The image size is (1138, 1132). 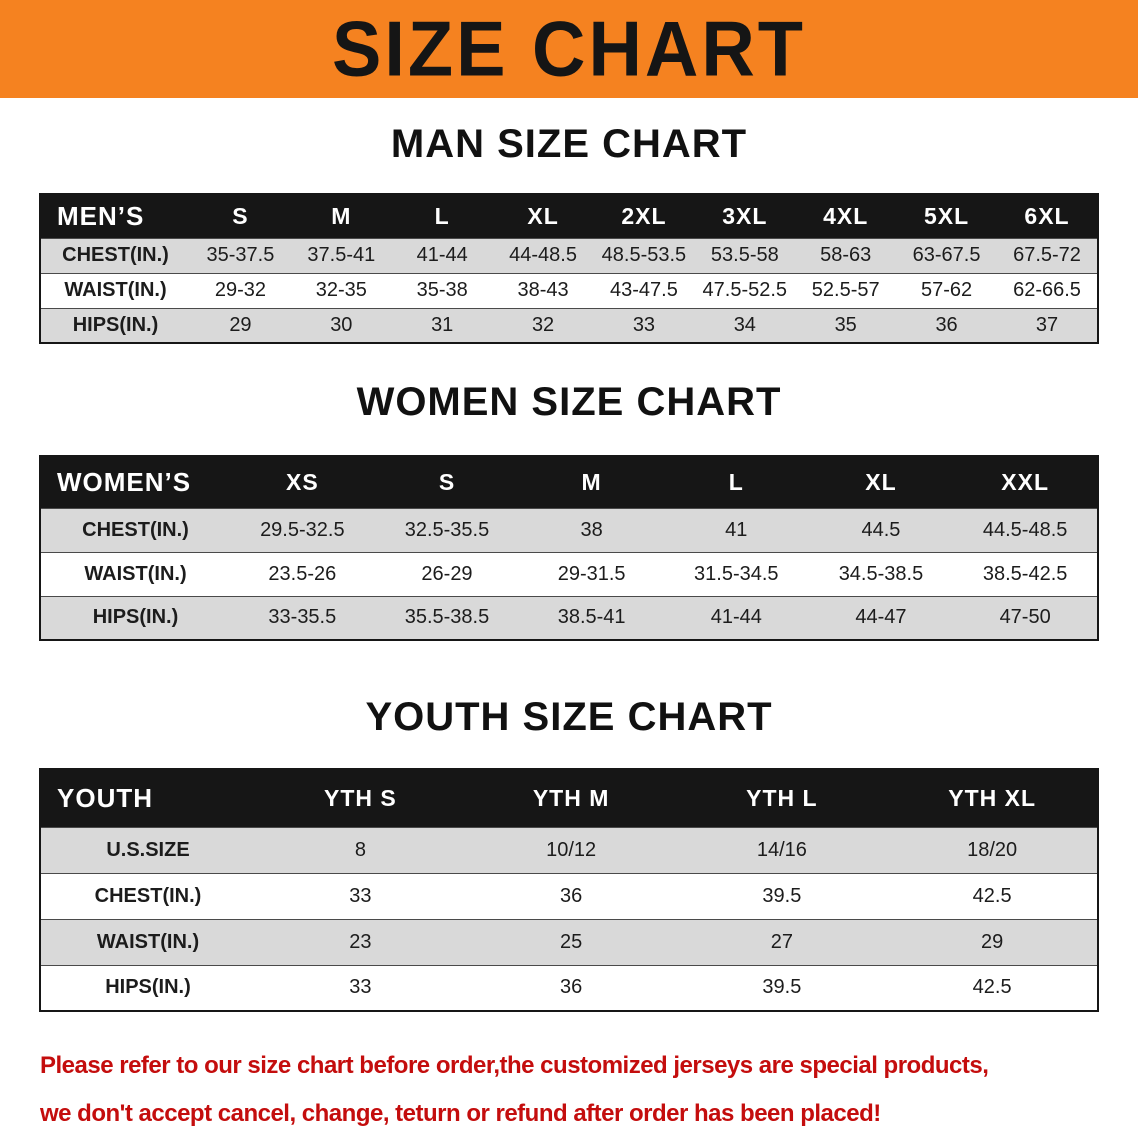 What do you see at coordinates (644, 290) in the screenshot?
I see `table-cell: 43-47.5` at bounding box center [644, 290].